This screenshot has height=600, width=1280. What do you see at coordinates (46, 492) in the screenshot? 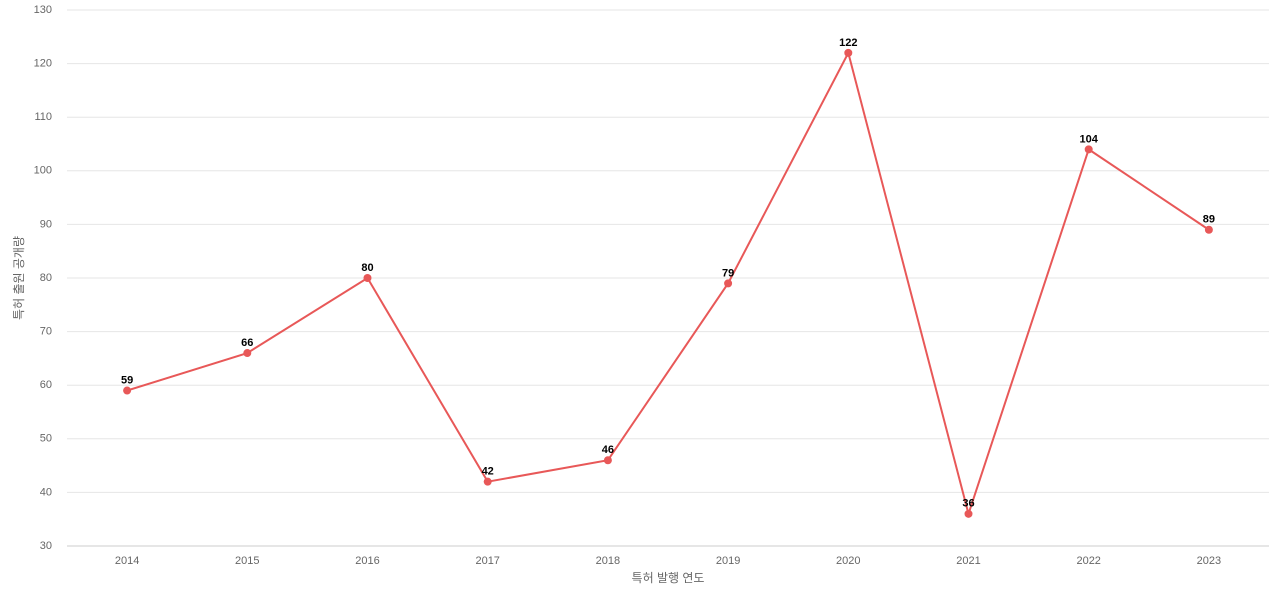
I see `y-tick-label: 40` at bounding box center [46, 492].